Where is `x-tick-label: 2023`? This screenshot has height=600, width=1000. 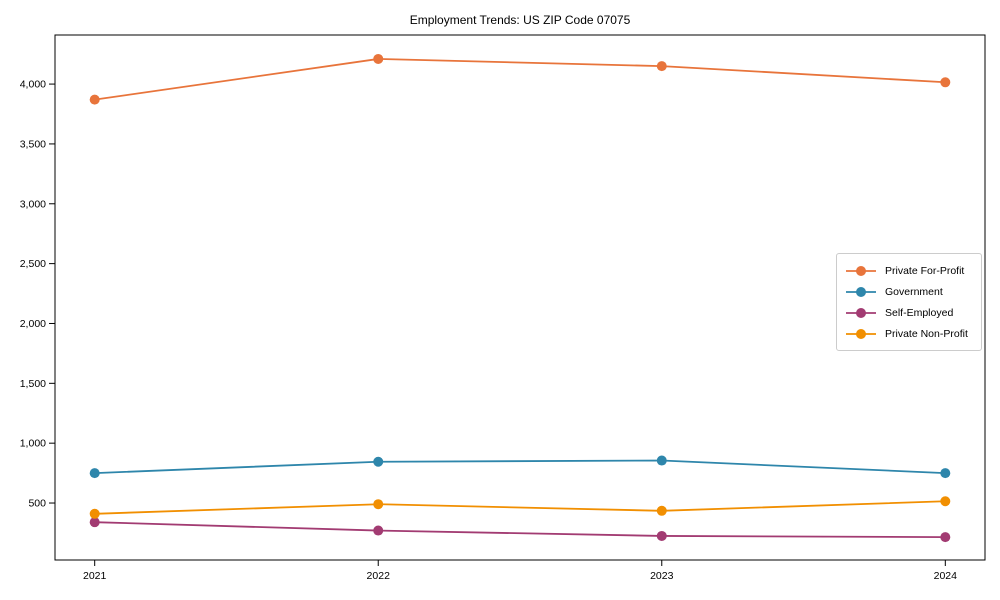
x-tick-label: 2023 is located at coordinates (662, 576).